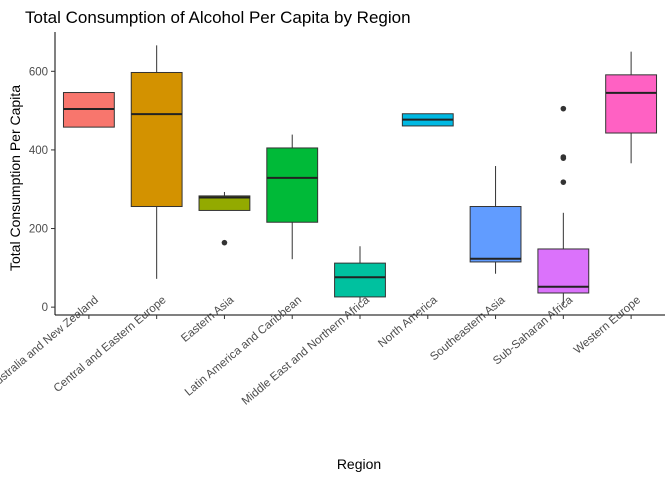  What do you see at coordinates (50, 343) in the screenshot?
I see `x-tick-label: Australia and New Zealand` at bounding box center [50, 343].